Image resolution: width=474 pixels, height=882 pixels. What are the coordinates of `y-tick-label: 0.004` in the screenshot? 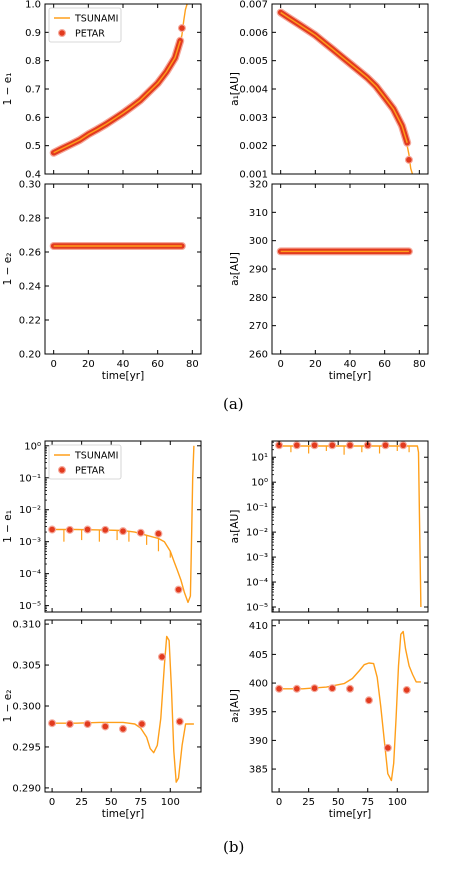 It's located at (253, 90).